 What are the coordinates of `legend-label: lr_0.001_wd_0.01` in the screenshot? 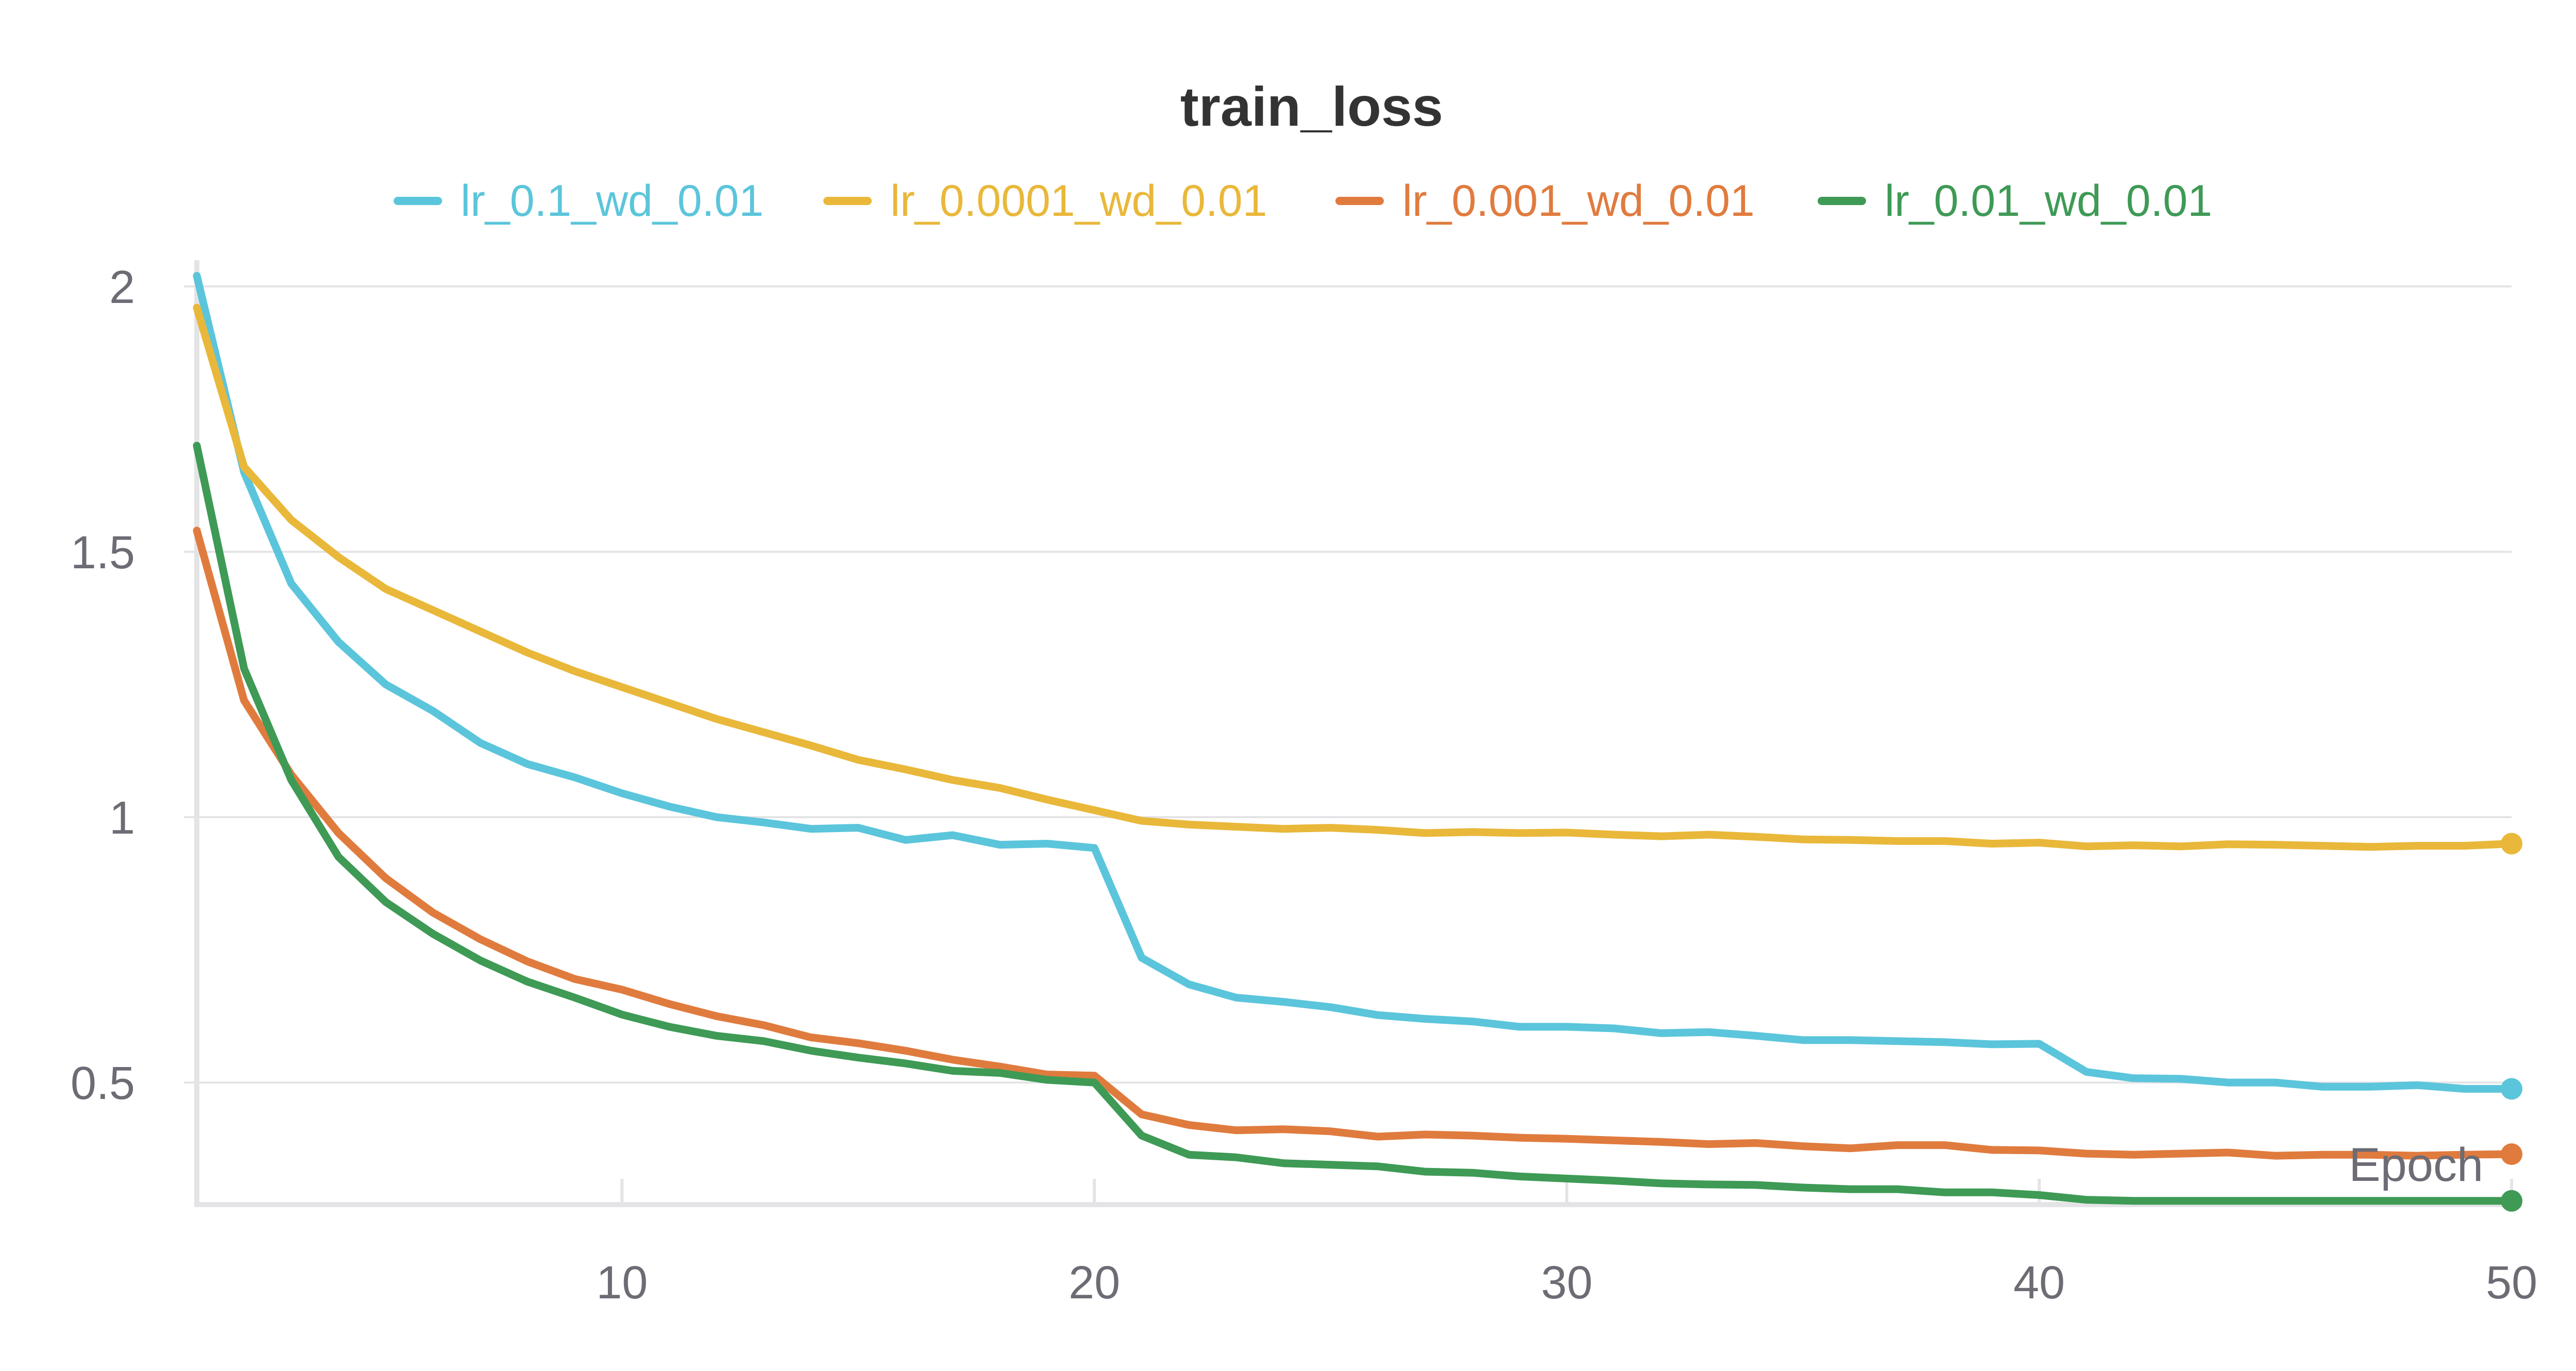 It's located at (1578, 201).